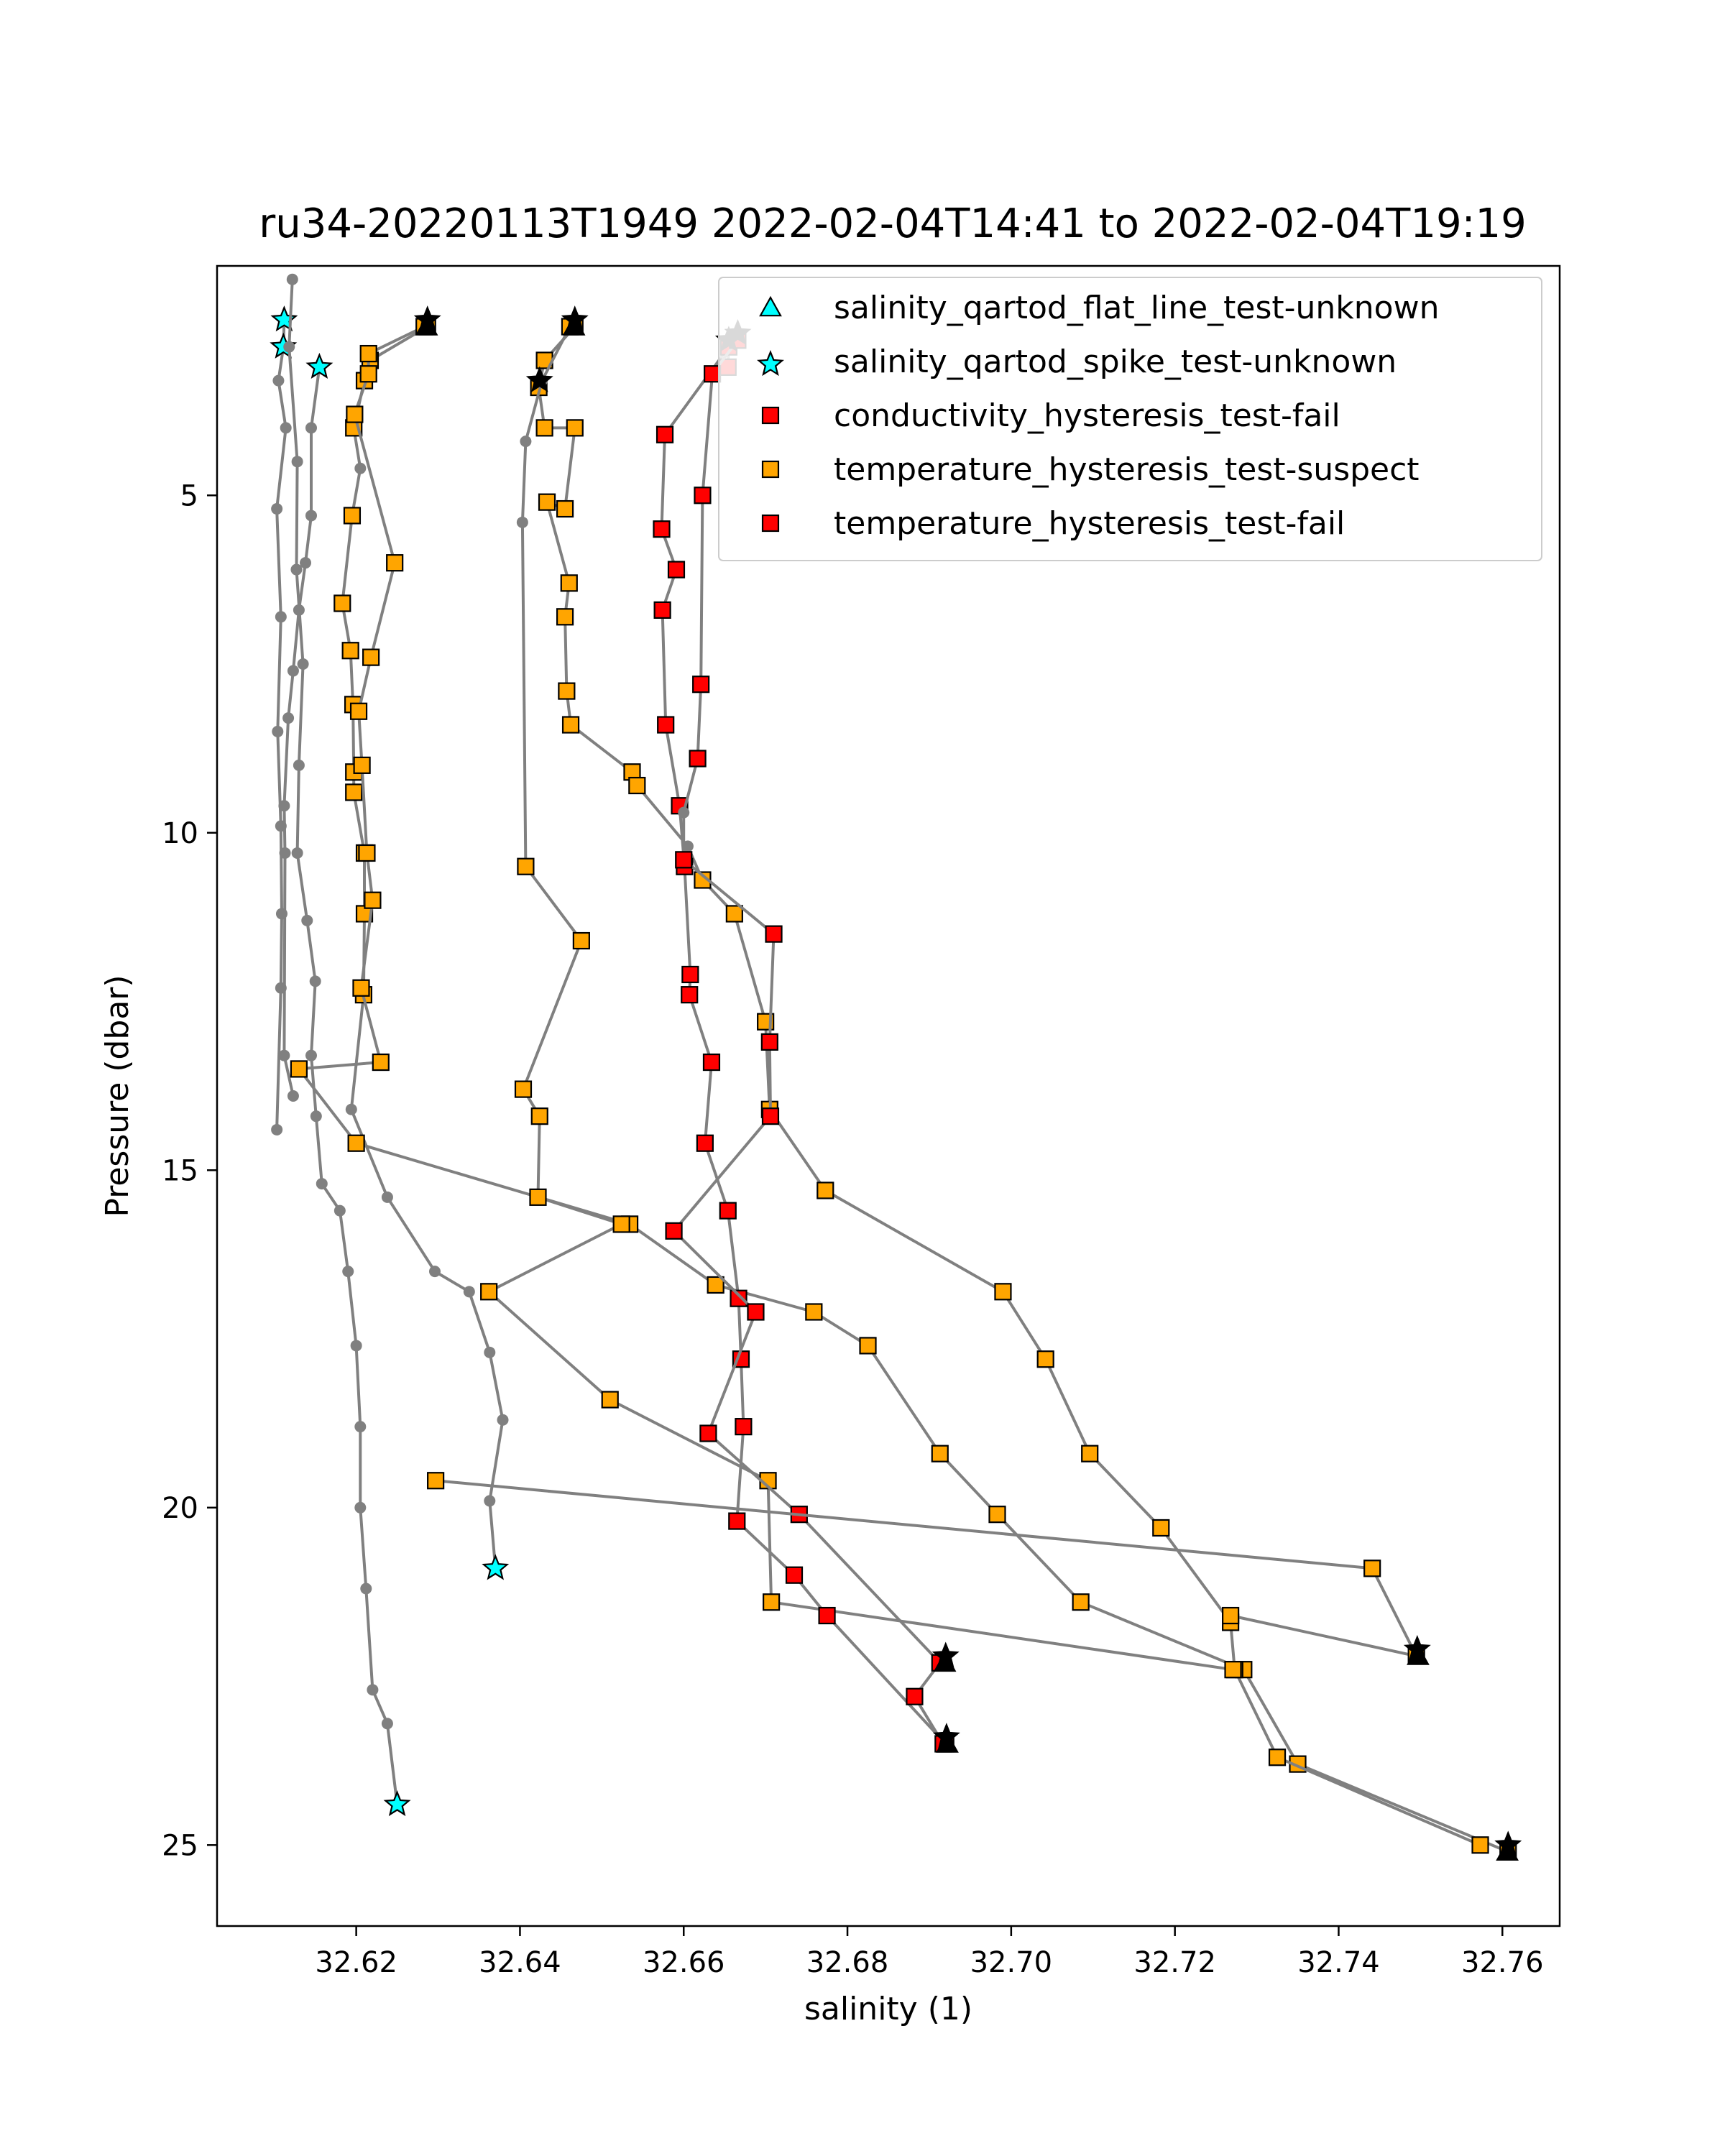 This screenshot has width=1725, height=2156. Describe the element at coordinates (1115, 362) in the screenshot. I see `legend-label-2: salinity_qartod_spike_test-unknown` at that location.